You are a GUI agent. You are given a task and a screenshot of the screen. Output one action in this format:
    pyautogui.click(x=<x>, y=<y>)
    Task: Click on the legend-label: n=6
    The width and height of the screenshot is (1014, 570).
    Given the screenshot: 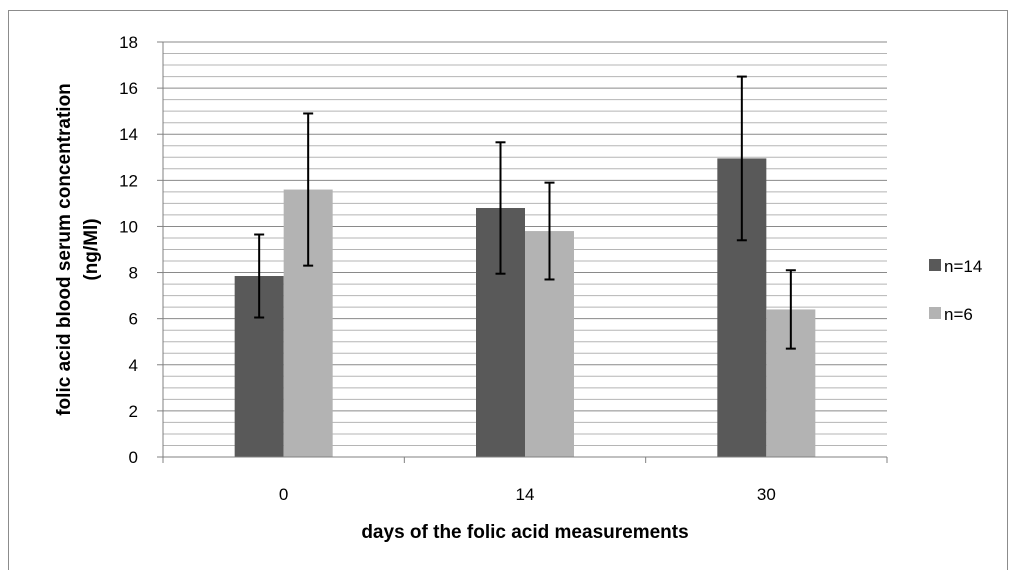 What is the action you would take?
    pyautogui.click(x=958, y=314)
    